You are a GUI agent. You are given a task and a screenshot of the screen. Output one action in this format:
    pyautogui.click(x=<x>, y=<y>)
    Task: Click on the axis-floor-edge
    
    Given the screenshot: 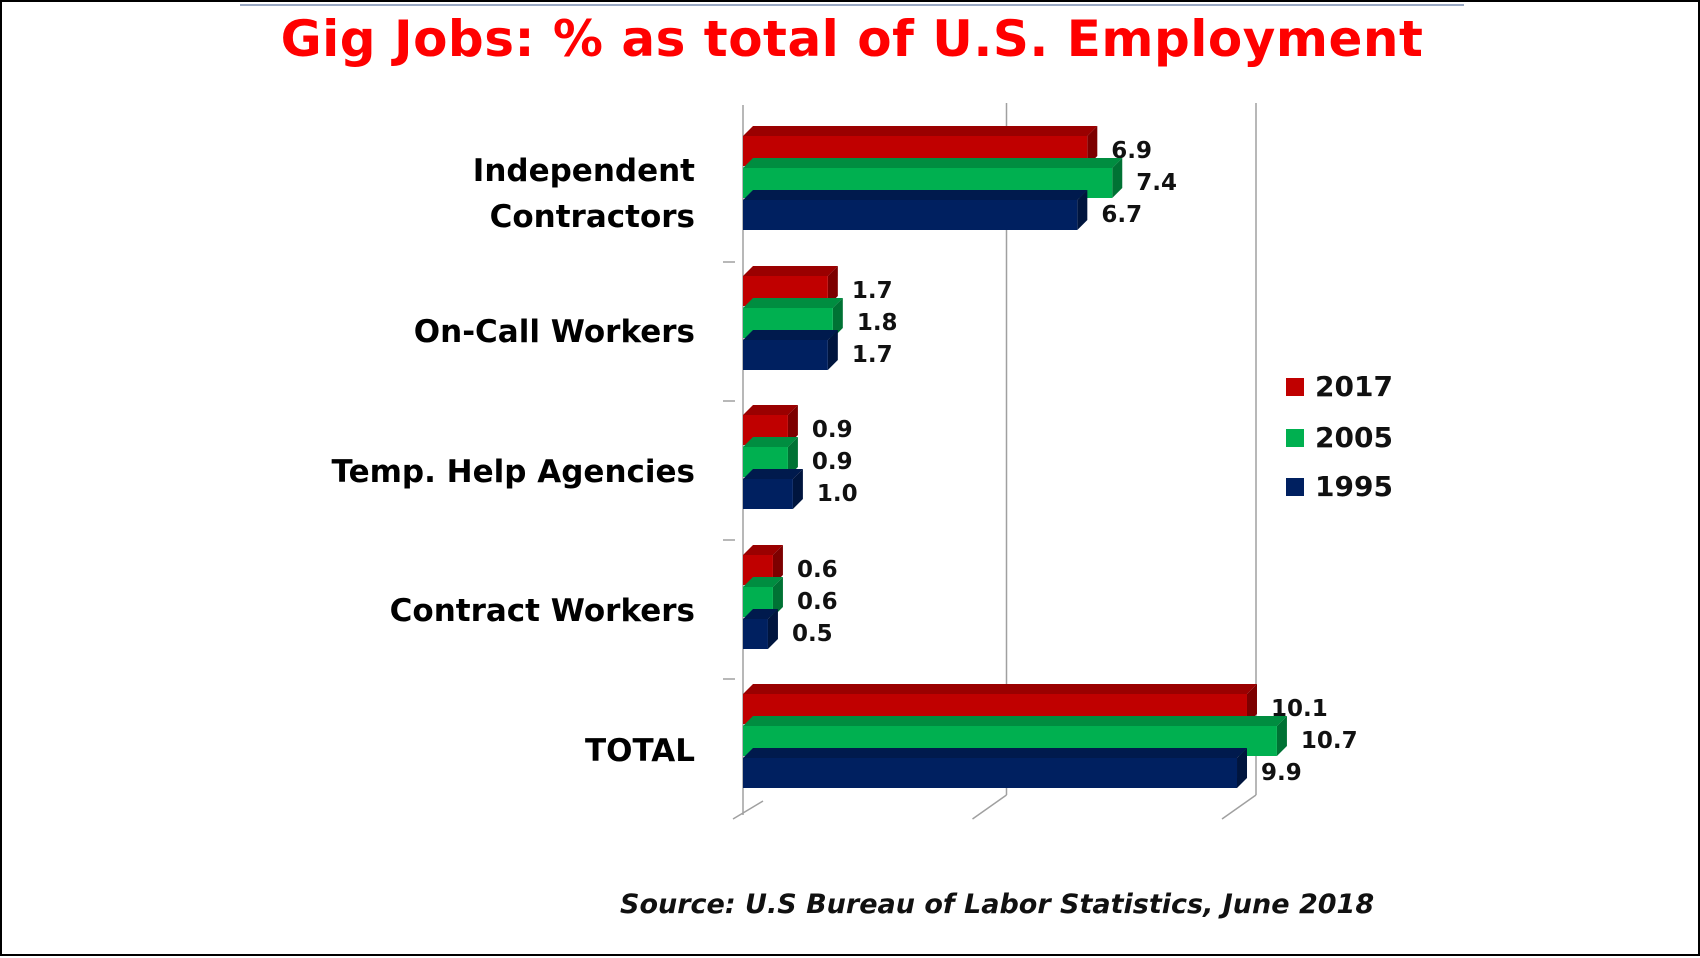 What is the action you would take?
    pyautogui.click(x=748, y=810)
    